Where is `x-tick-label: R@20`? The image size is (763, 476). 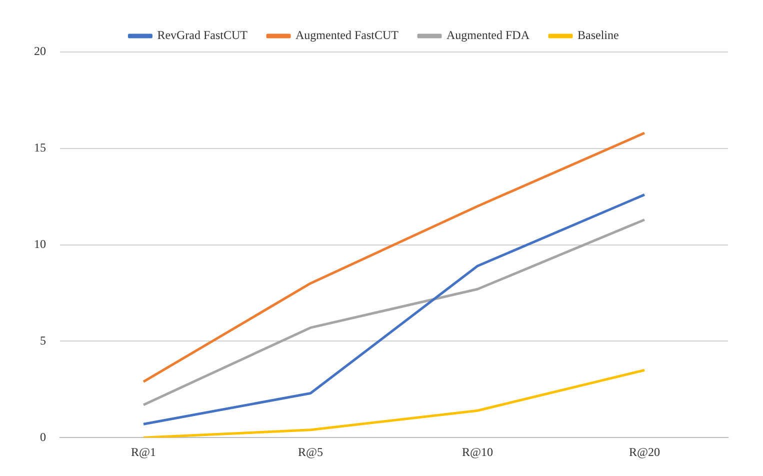
x-tick-label: R@20 is located at coordinates (644, 451).